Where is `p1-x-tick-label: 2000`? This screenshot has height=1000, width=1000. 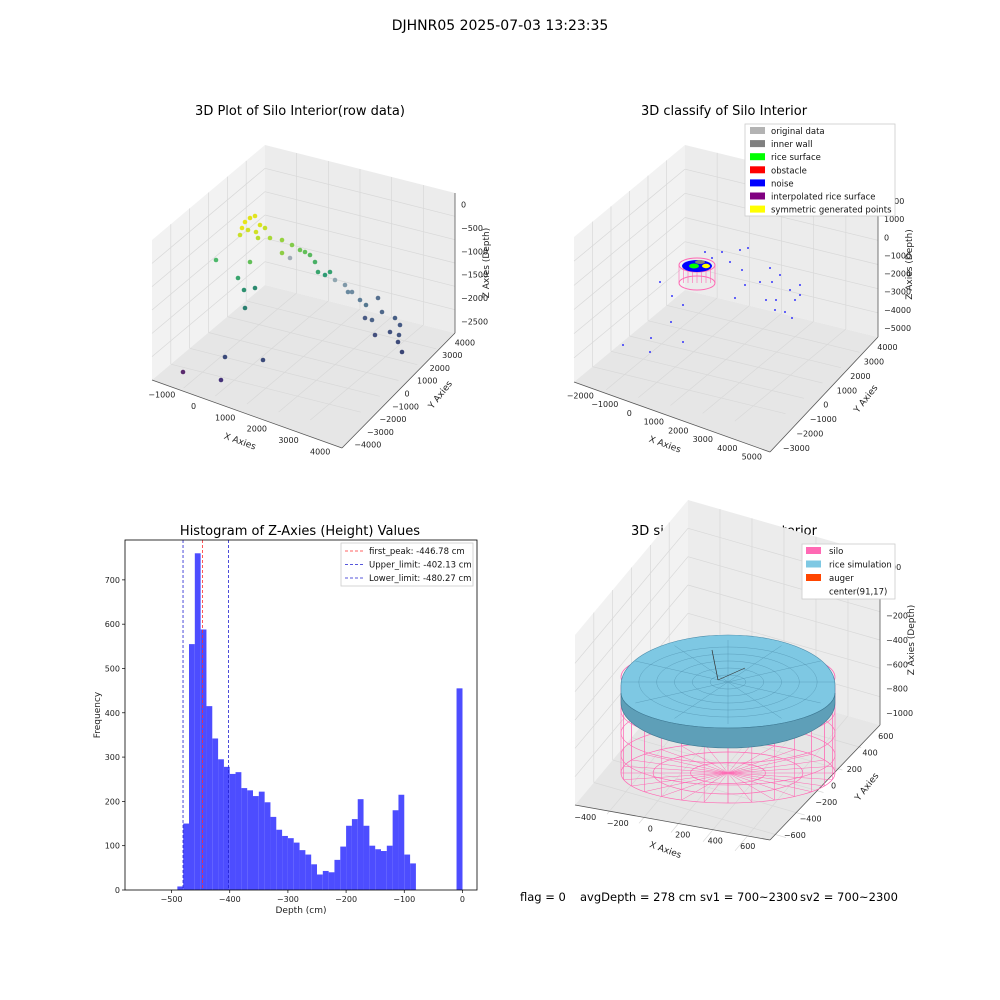
p1-x-tick-label: 2000 is located at coordinates (257, 429).